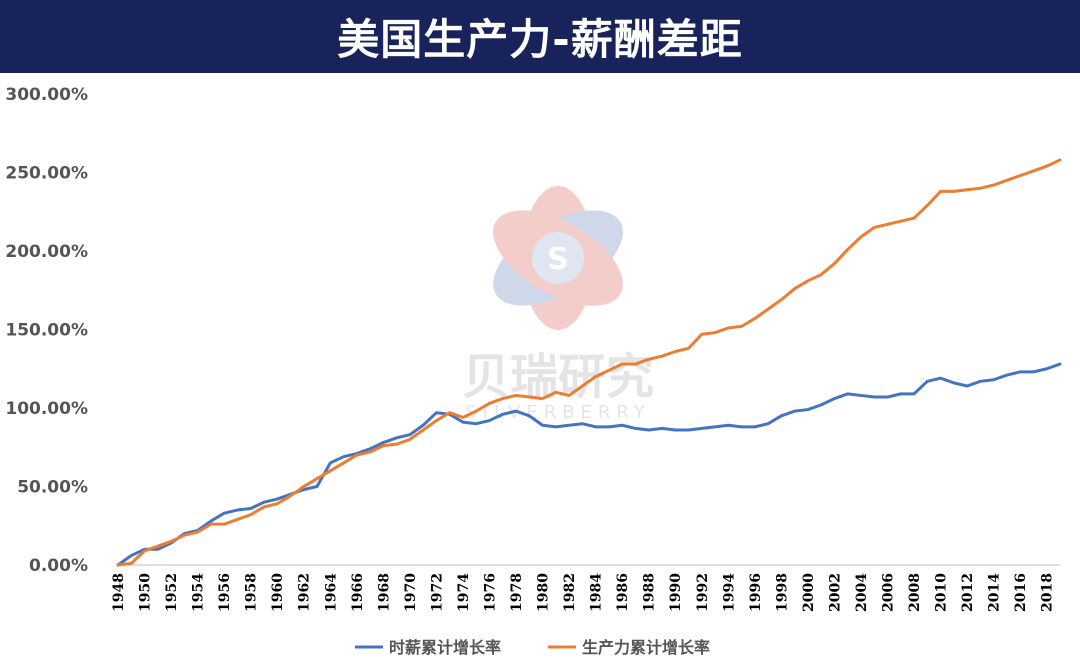 This screenshot has height=670, width=1080. Describe the element at coordinates (540, 39) in the screenshot. I see `page-title: 美国生产力-薪酬差距` at that location.